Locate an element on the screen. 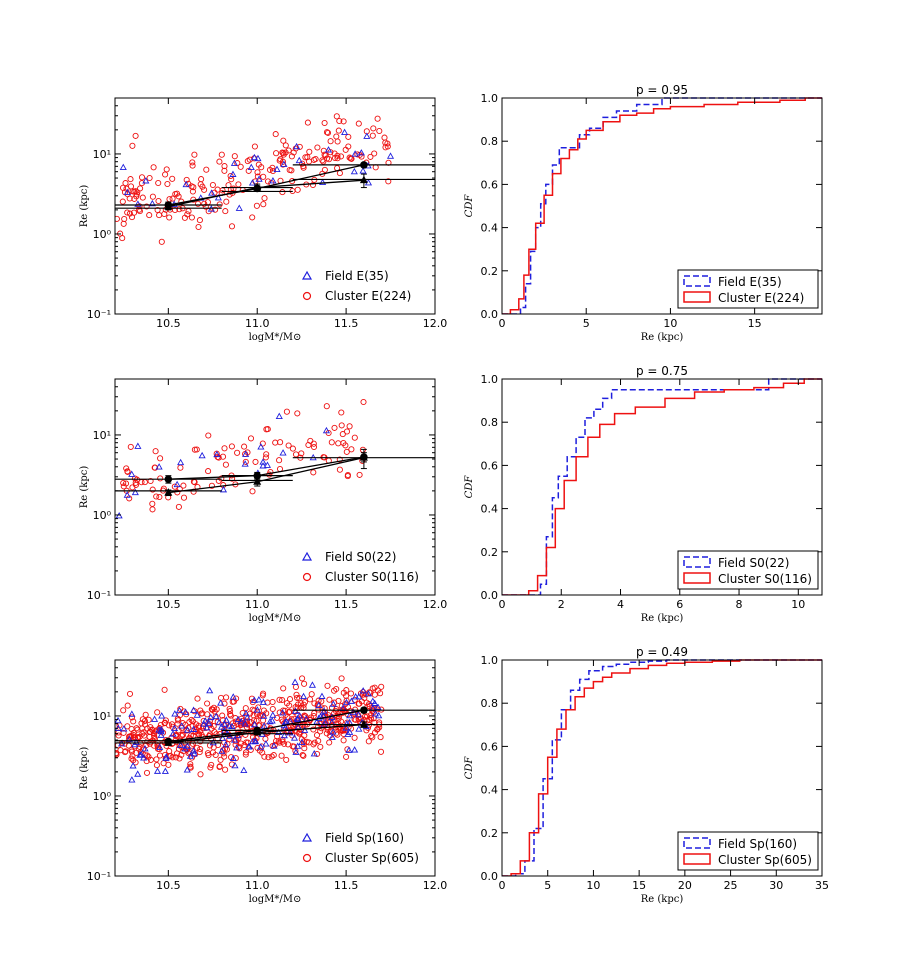 This screenshot has height=974, width=913. axes-frame is located at coordinates (662, 487).